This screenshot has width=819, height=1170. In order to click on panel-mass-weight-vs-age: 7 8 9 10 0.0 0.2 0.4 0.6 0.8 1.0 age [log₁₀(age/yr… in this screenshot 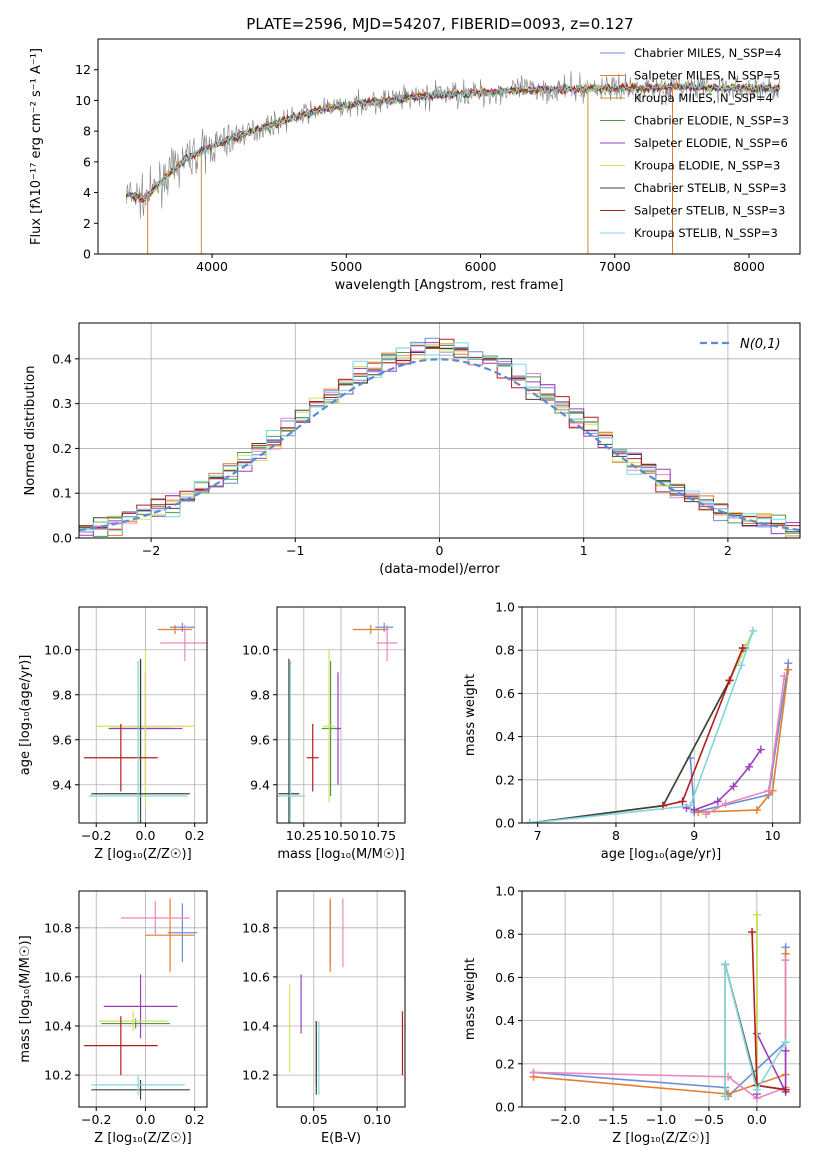, I will do `click(632, 731)`.